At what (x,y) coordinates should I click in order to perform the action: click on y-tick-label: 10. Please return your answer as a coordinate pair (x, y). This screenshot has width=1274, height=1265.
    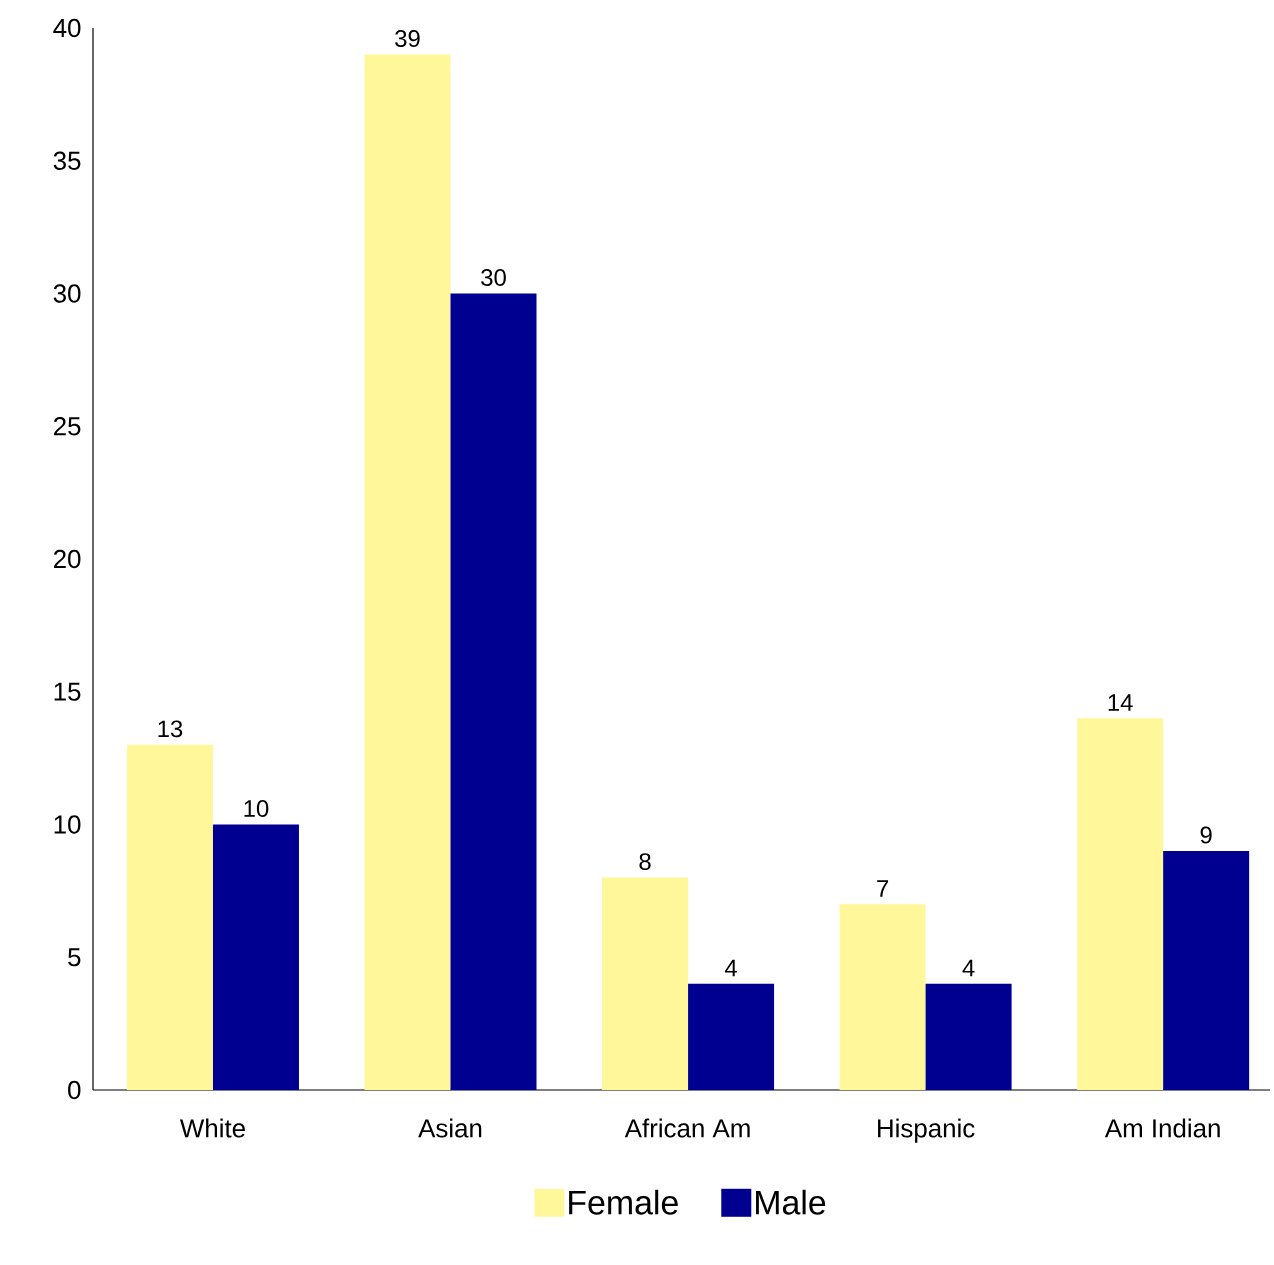
    Looking at the image, I should click on (67, 824).